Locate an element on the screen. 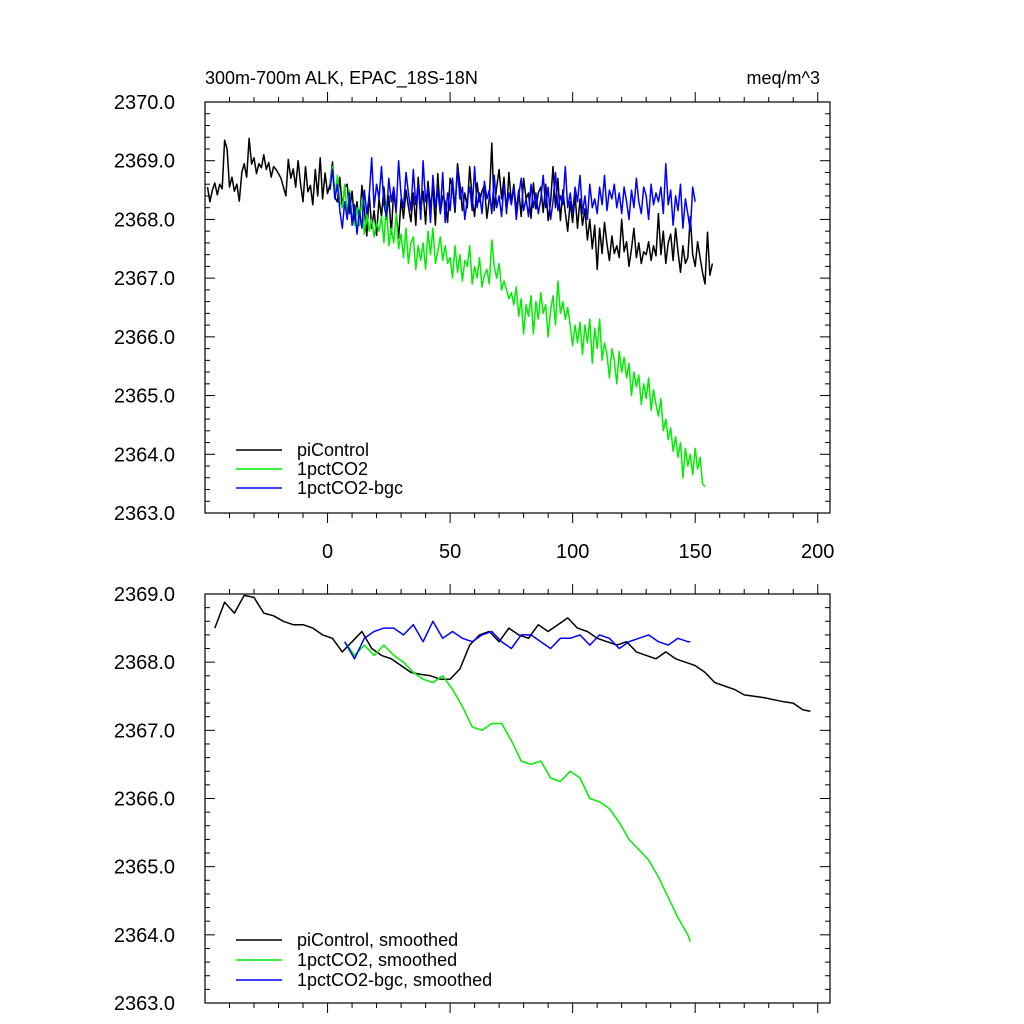  x-tick-label: 100 is located at coordinates (572, 552).